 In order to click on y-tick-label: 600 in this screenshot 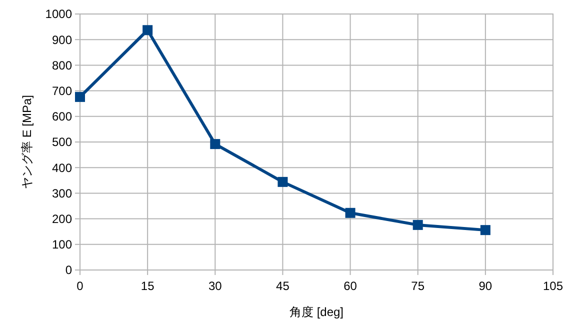, I will do `click(62, 117)`.